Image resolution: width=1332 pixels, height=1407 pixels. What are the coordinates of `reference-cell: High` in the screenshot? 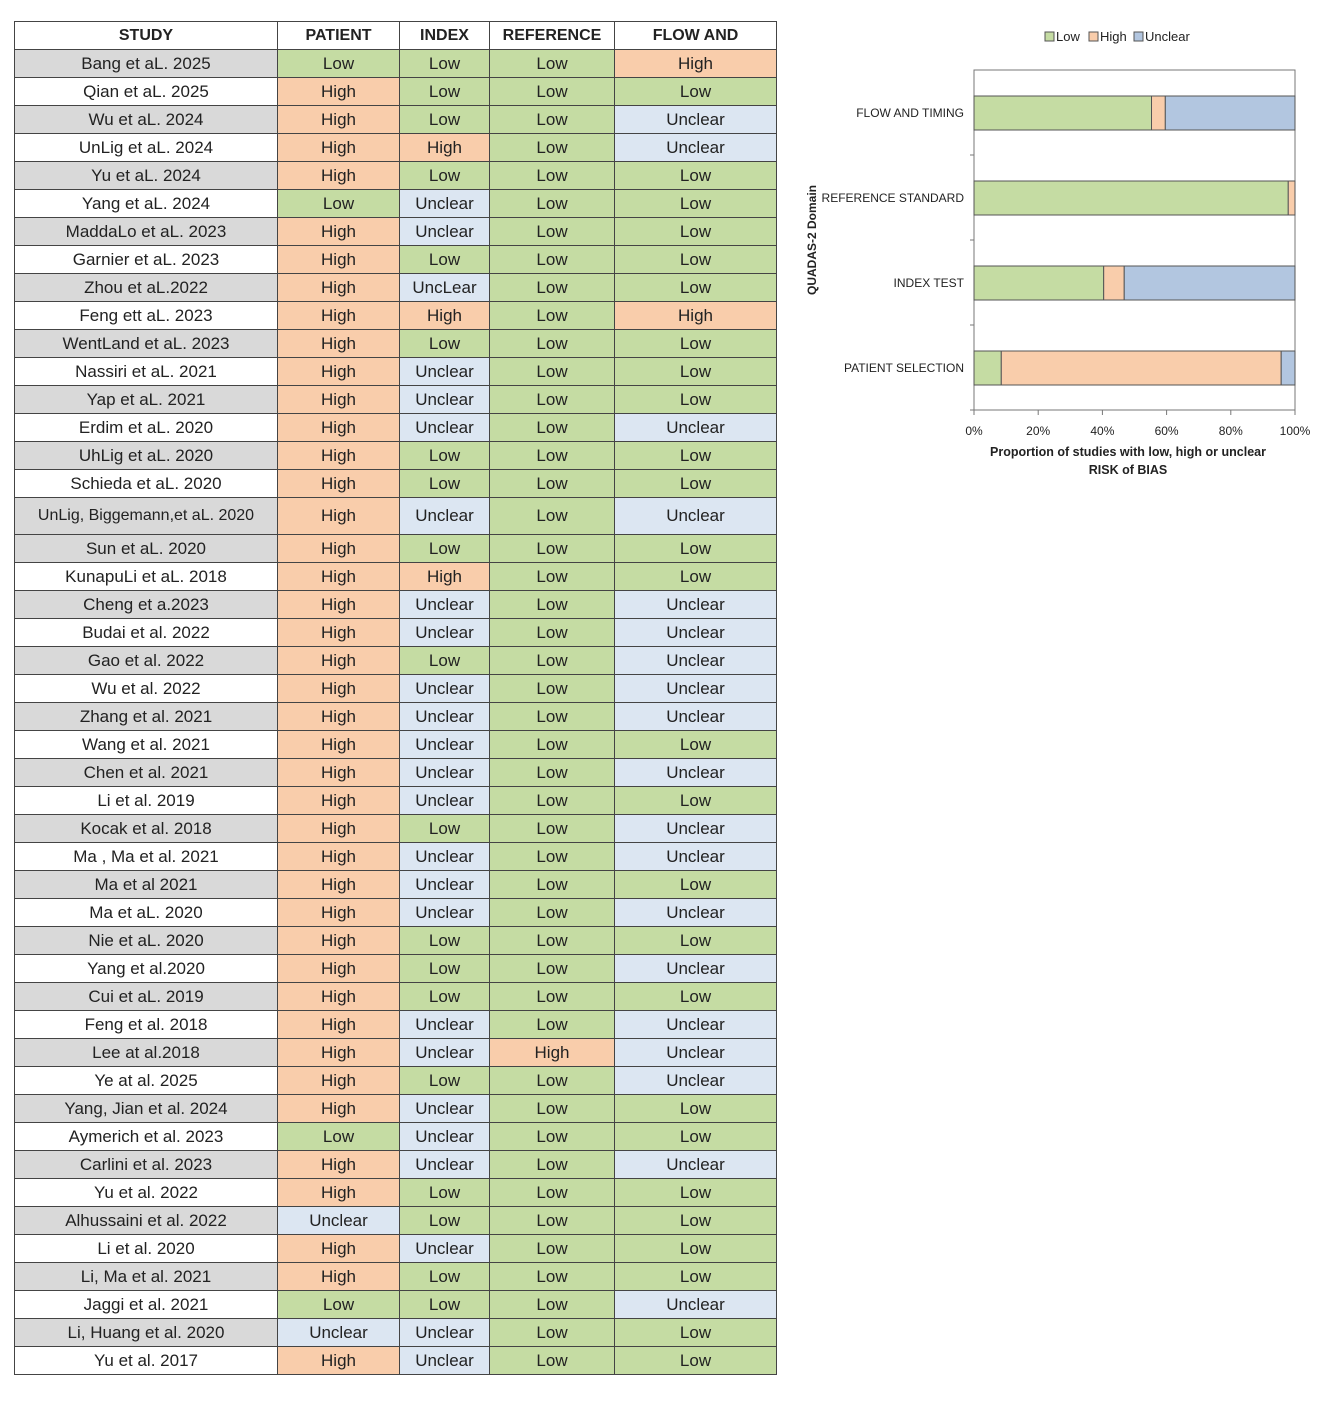 It's located at (552, 1052).